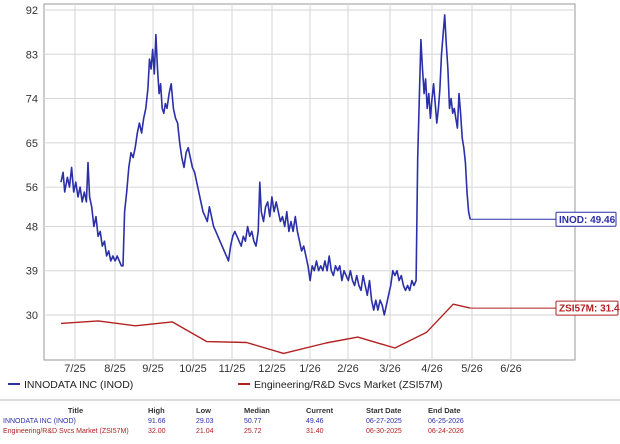 The image size is (620, 444). I want to click on cell-low: 29.03, so click(205, 421).